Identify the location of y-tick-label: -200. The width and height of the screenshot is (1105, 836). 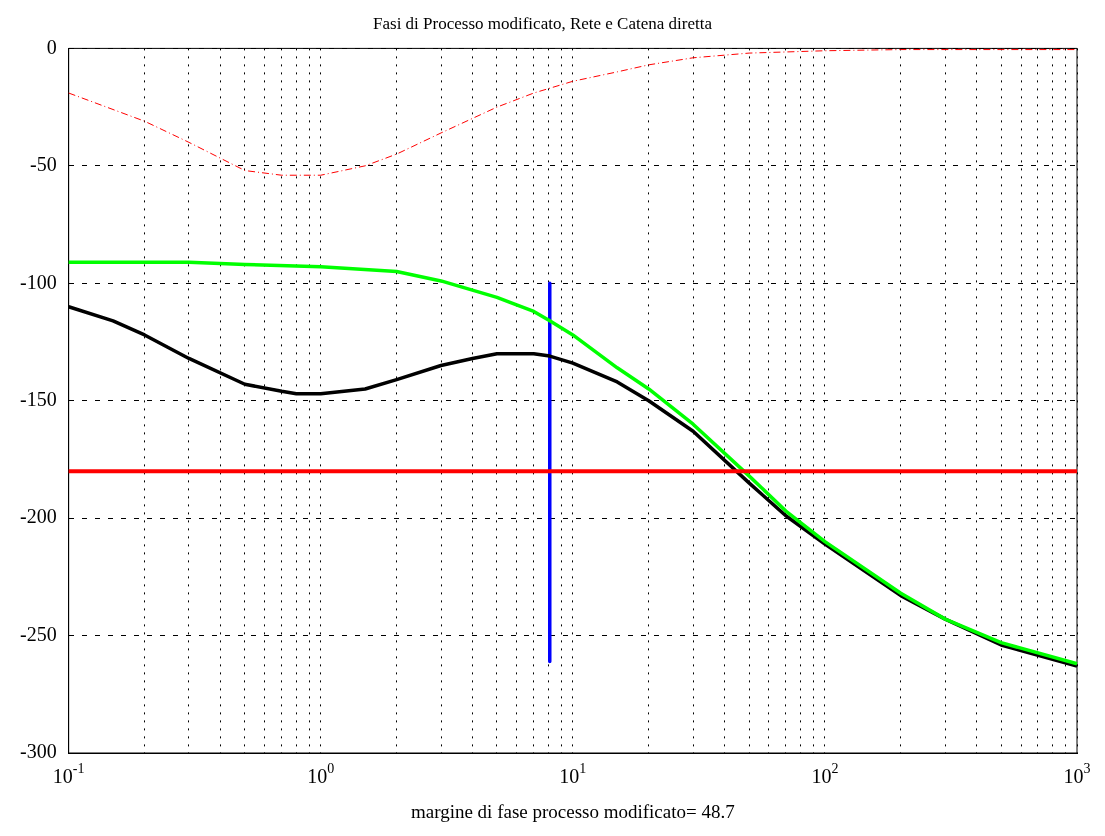
(38, 516).